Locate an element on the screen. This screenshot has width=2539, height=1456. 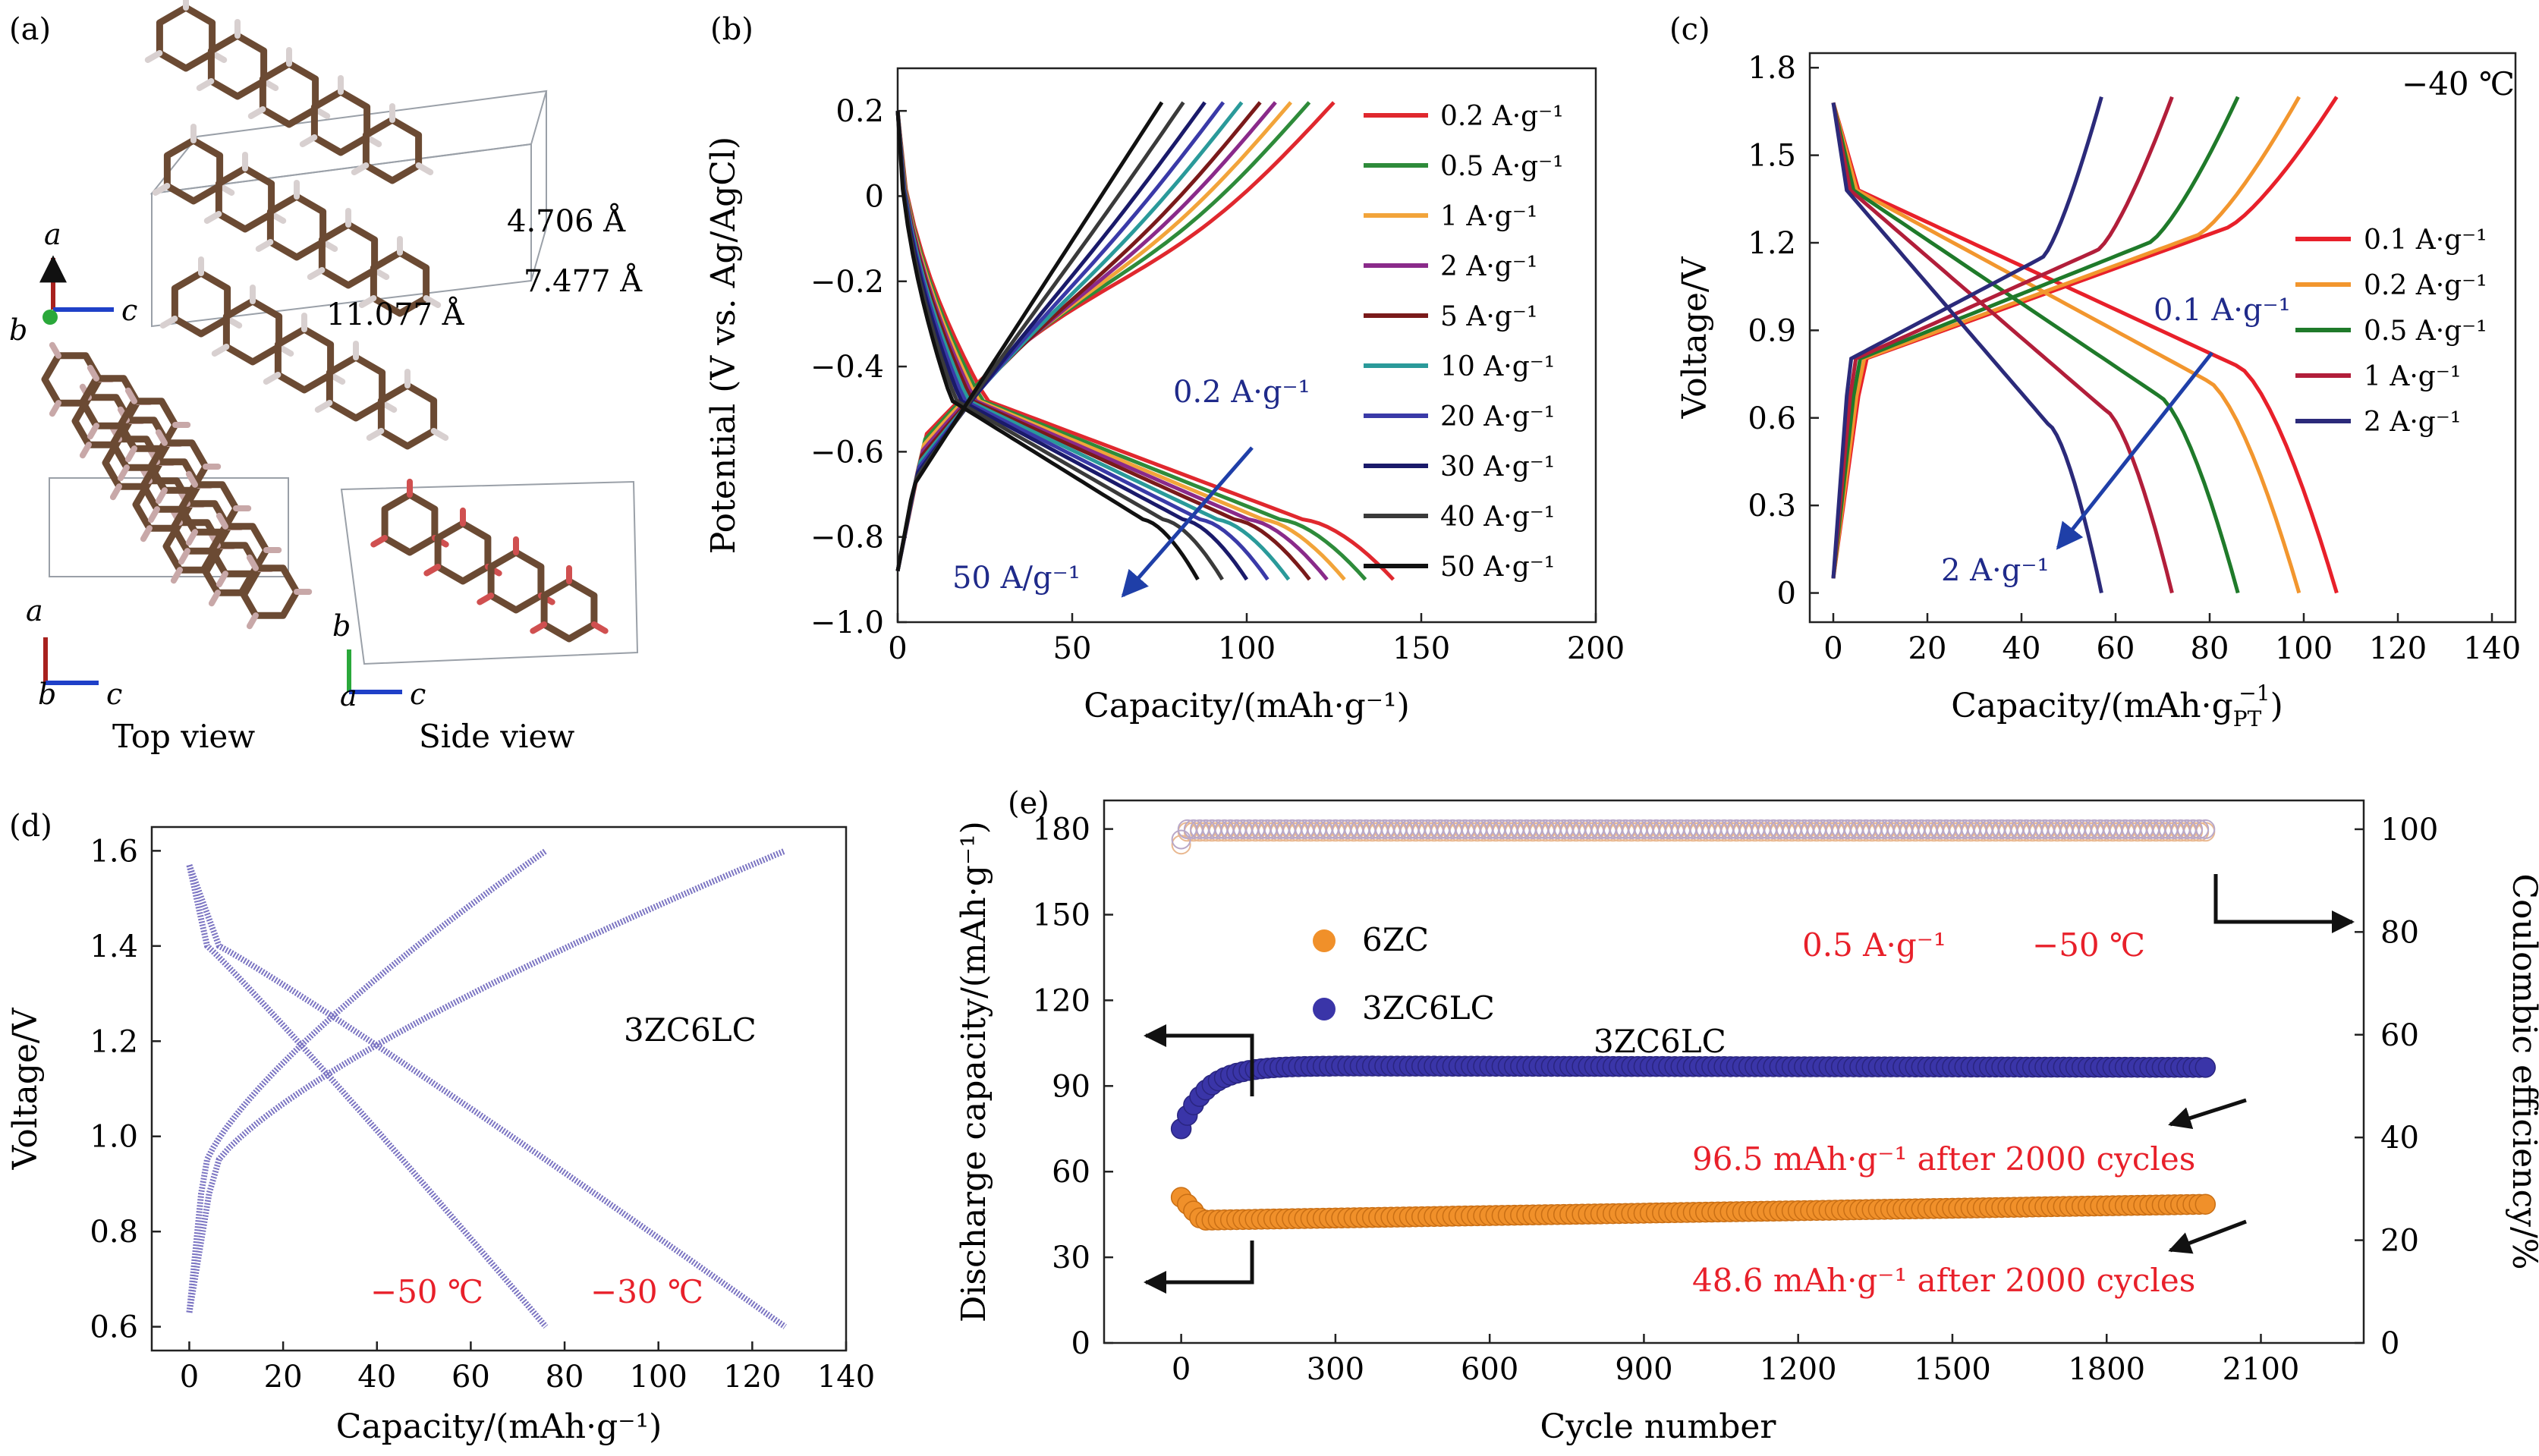
condition-rate: 0.5 A·g⁻¹ is located at coordinates (1874, 945).